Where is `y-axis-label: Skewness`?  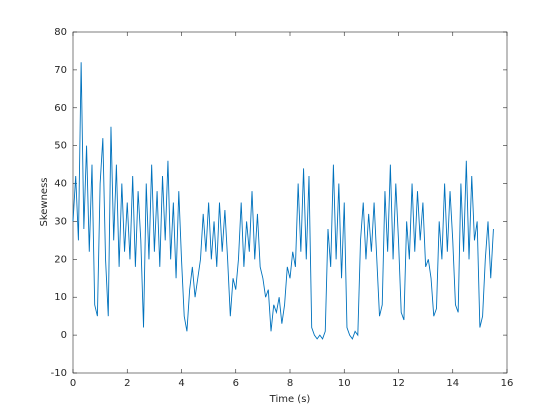
y-axis-label: Skewness is located at coordinates (44, 201).